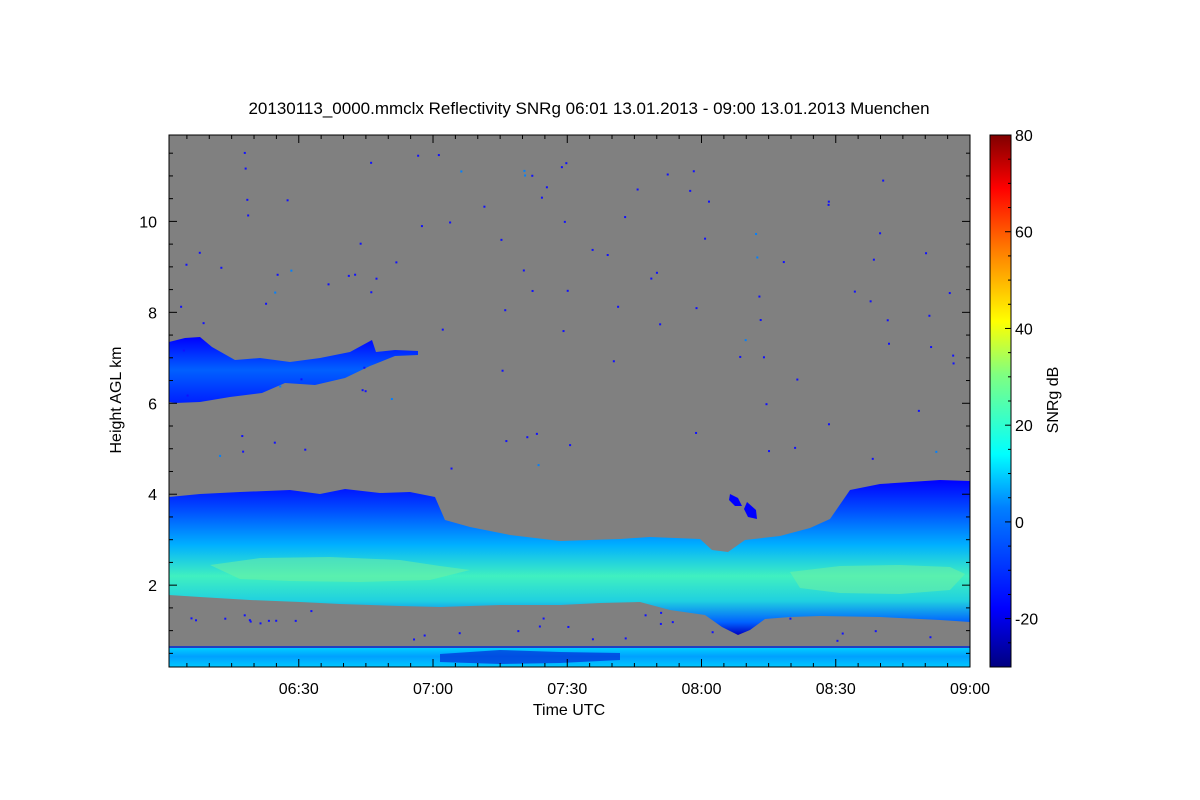 This screenshot has height=800, width=1200. Describe the element at coordinates (340, 569) in the screenshot. I see `main-cloud-core` at that location.